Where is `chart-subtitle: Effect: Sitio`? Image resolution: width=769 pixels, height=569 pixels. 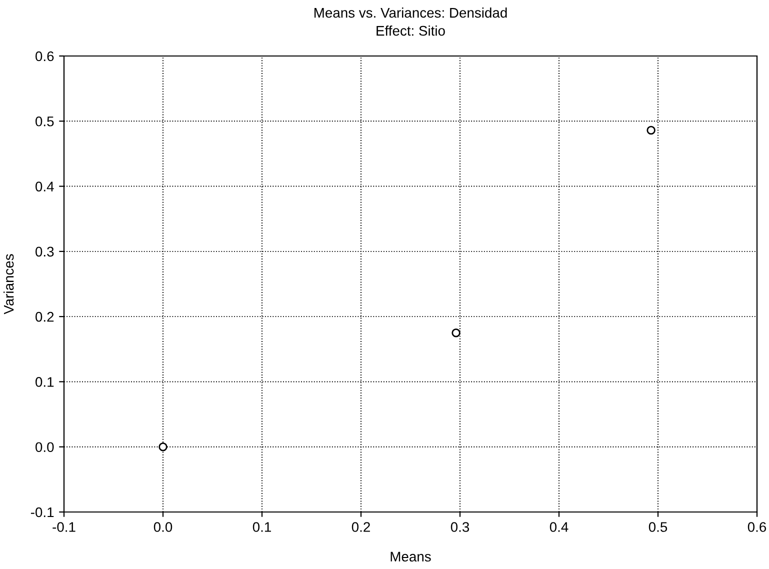
chart-subtitle: Effect: Sitio is located at coordinates (410, 31).